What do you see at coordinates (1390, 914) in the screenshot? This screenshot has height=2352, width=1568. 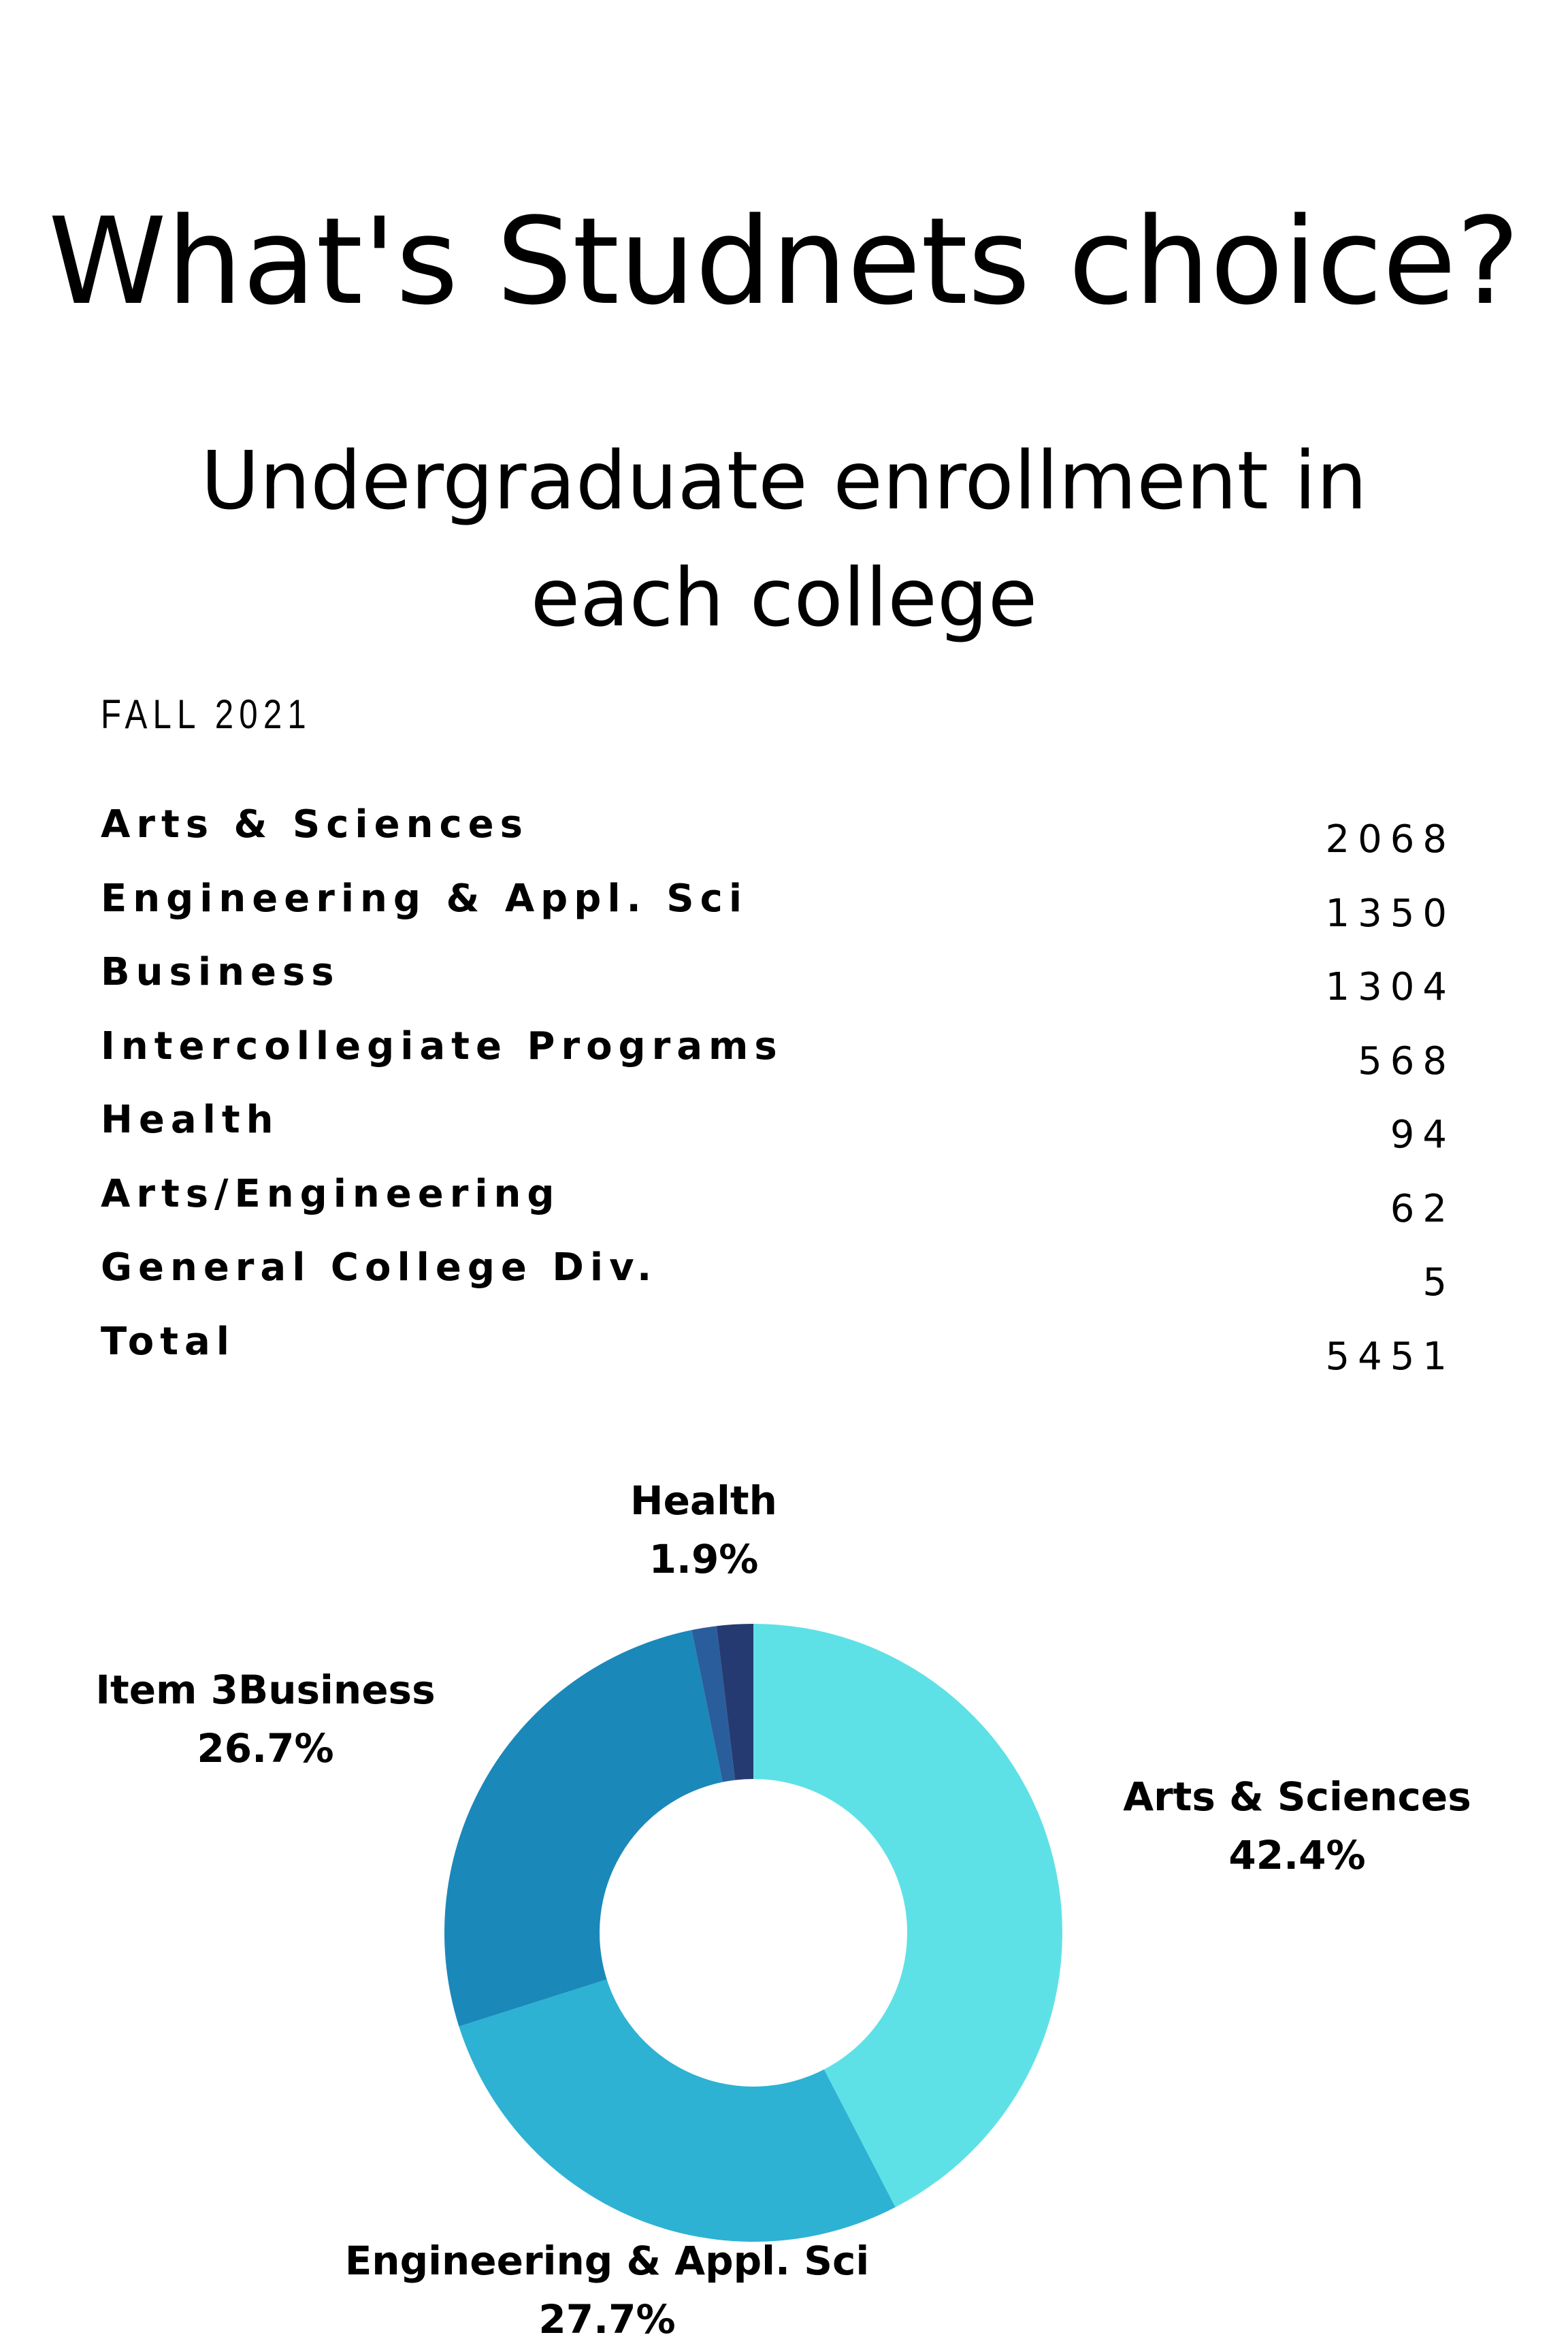 I see `enrollment-value: 1350` at bounding box center [1390, 914].